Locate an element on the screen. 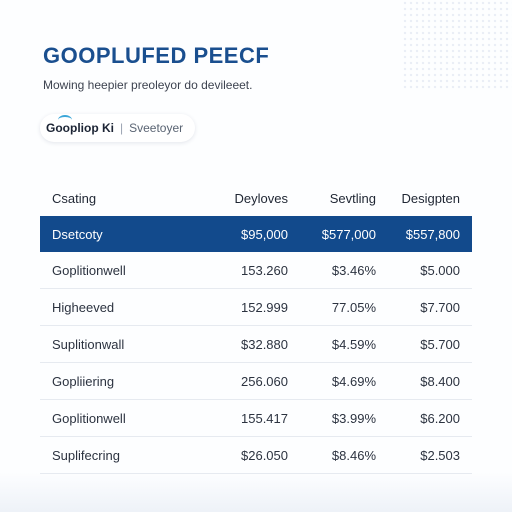 This screenshot has width=512, height=512. table-cell: 153.260 is located at coordinates (264, 270).